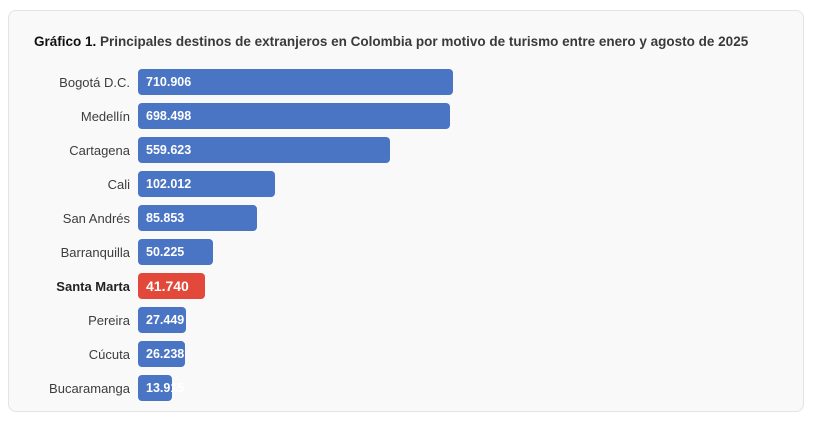 This screenshot has width=822, height=424. I want to click on chart-title-prefix: Gráfico 1., so click(65, 41).